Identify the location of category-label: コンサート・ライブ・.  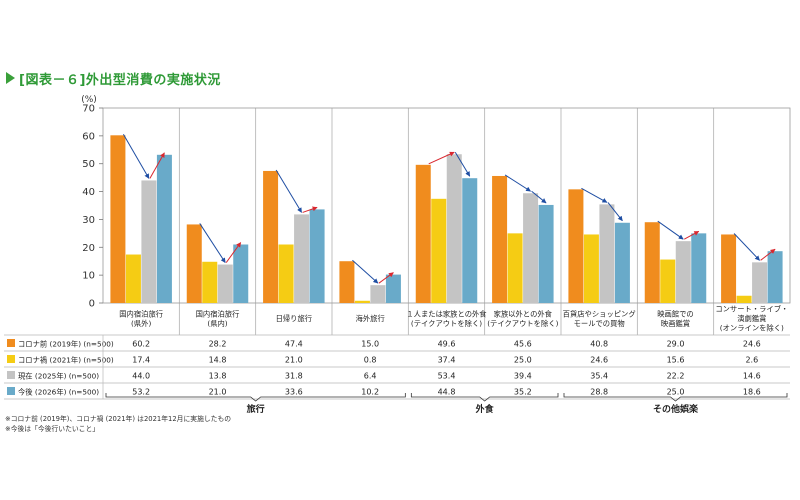
(751, 309).